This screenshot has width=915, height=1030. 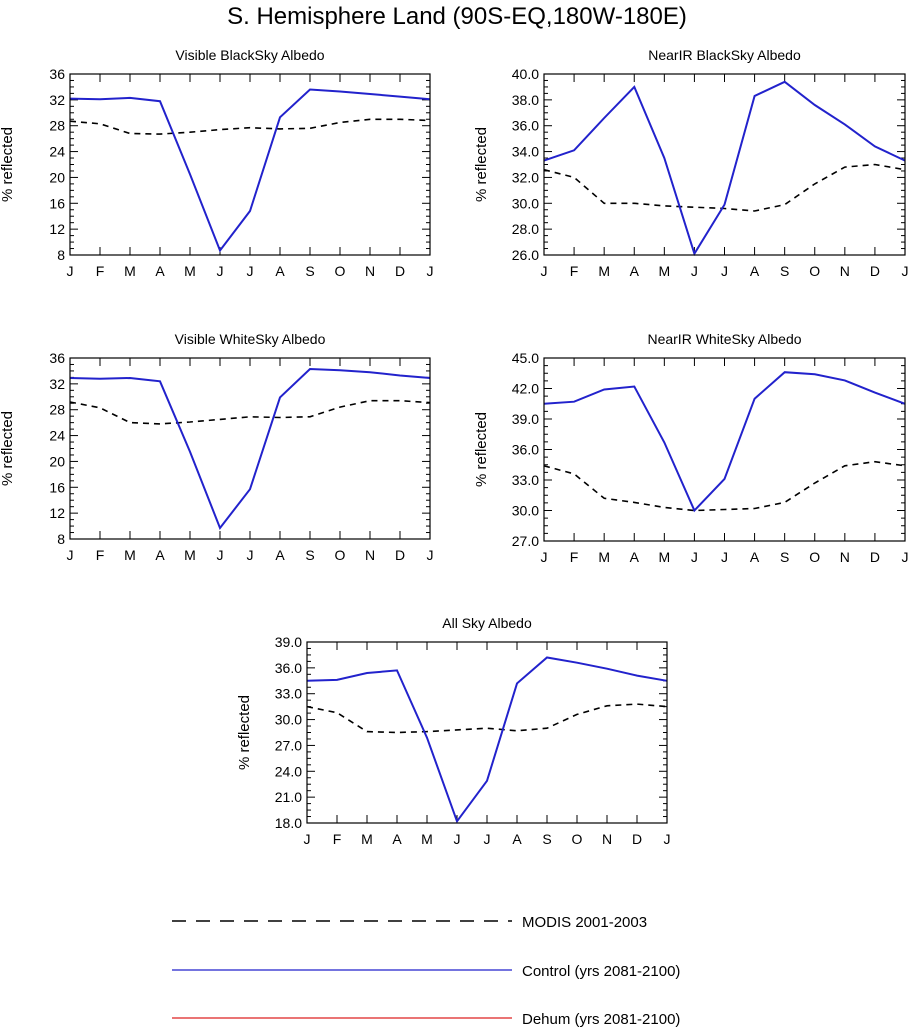 What do you see at coordinates (250, 339) in the screenshot?
I see `panel-title: Visible WhiteSky Albedo` at bounding box center [250, 339].